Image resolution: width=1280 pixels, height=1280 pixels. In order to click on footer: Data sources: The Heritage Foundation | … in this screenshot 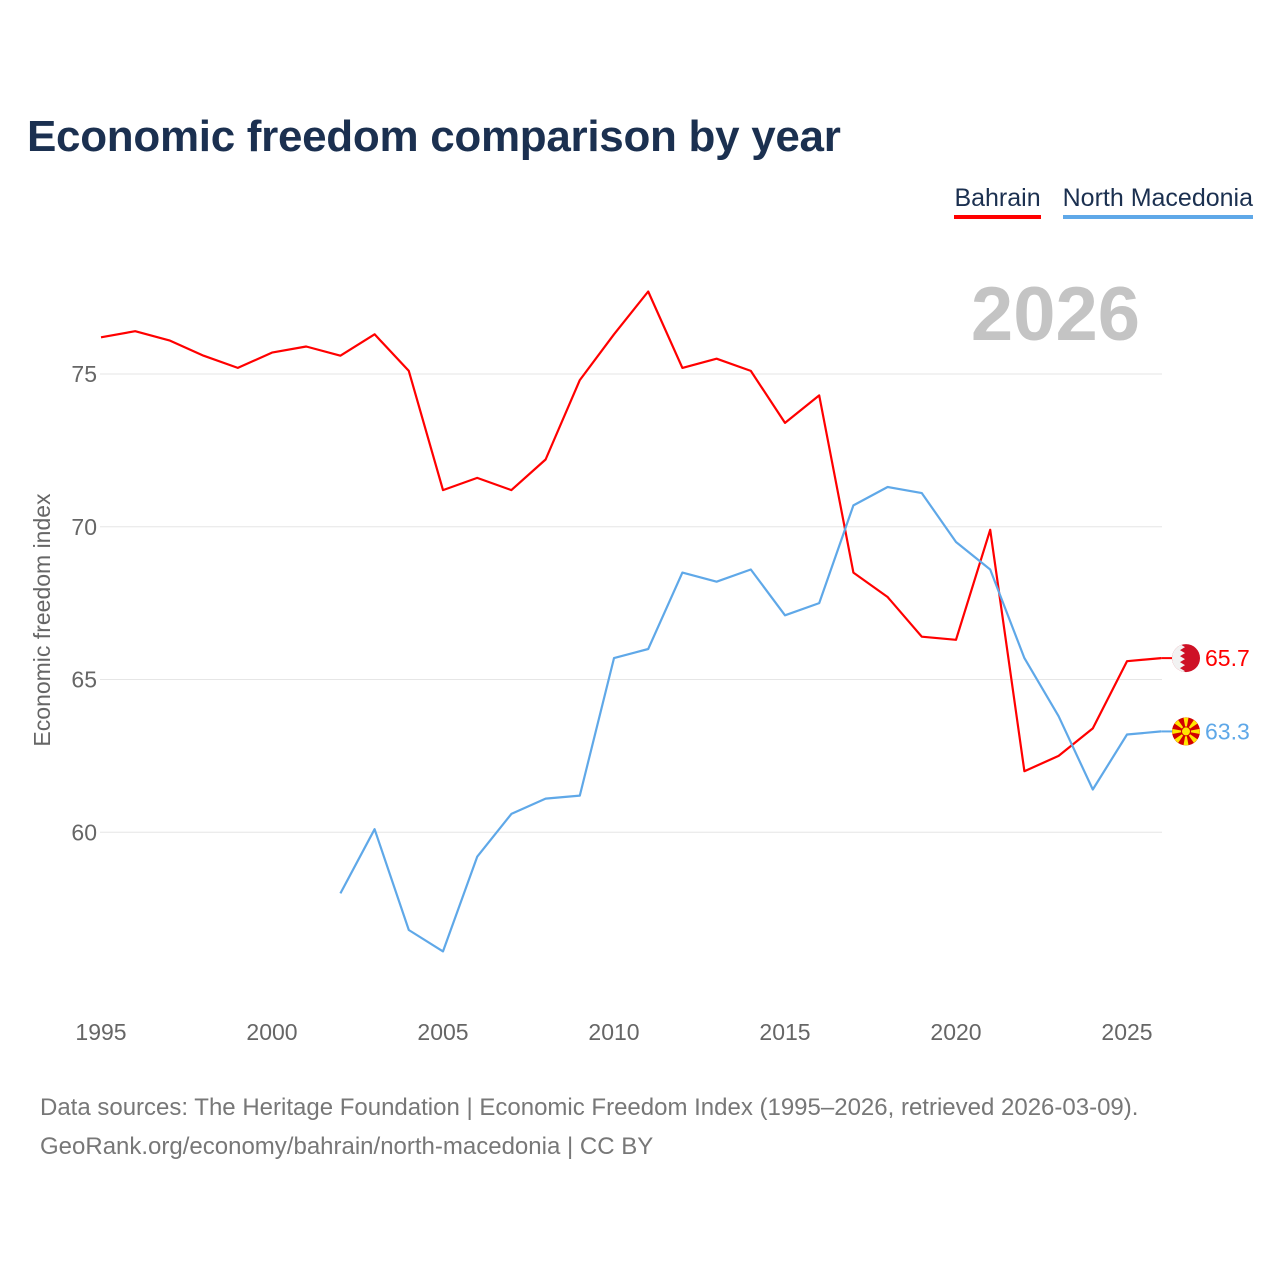, I will do `click(589, 1127)`.